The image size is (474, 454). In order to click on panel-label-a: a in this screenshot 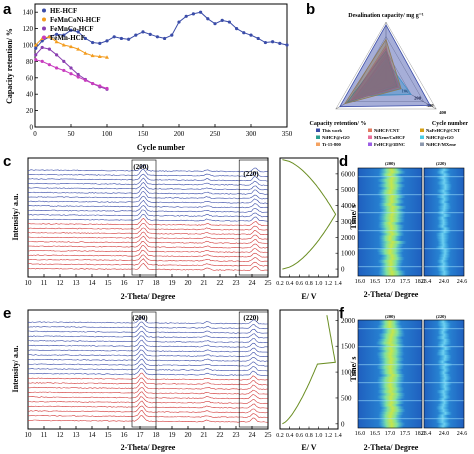, I will do `click(7, 9)`.